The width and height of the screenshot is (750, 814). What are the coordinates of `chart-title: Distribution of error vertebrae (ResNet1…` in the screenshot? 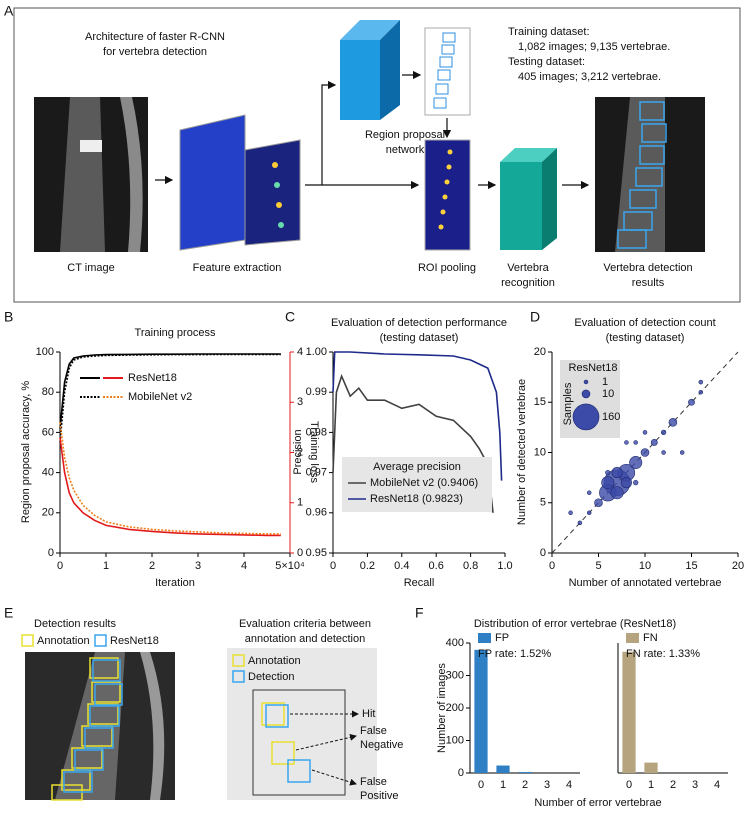 It's located at (575, 624).